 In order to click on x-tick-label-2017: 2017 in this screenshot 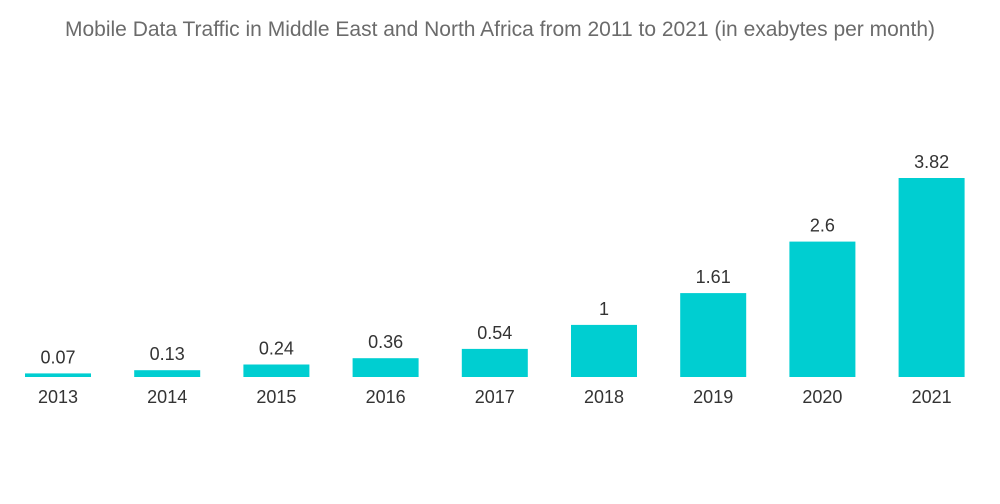, I will do `click(495, 397)`.